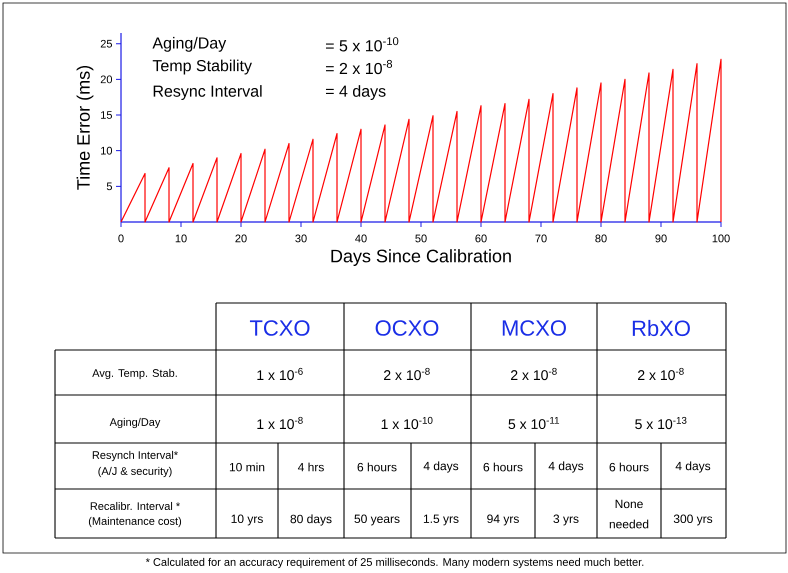 The image size is (788, 573). I want to click on text: Resynch Interval*, so click(135, 456).